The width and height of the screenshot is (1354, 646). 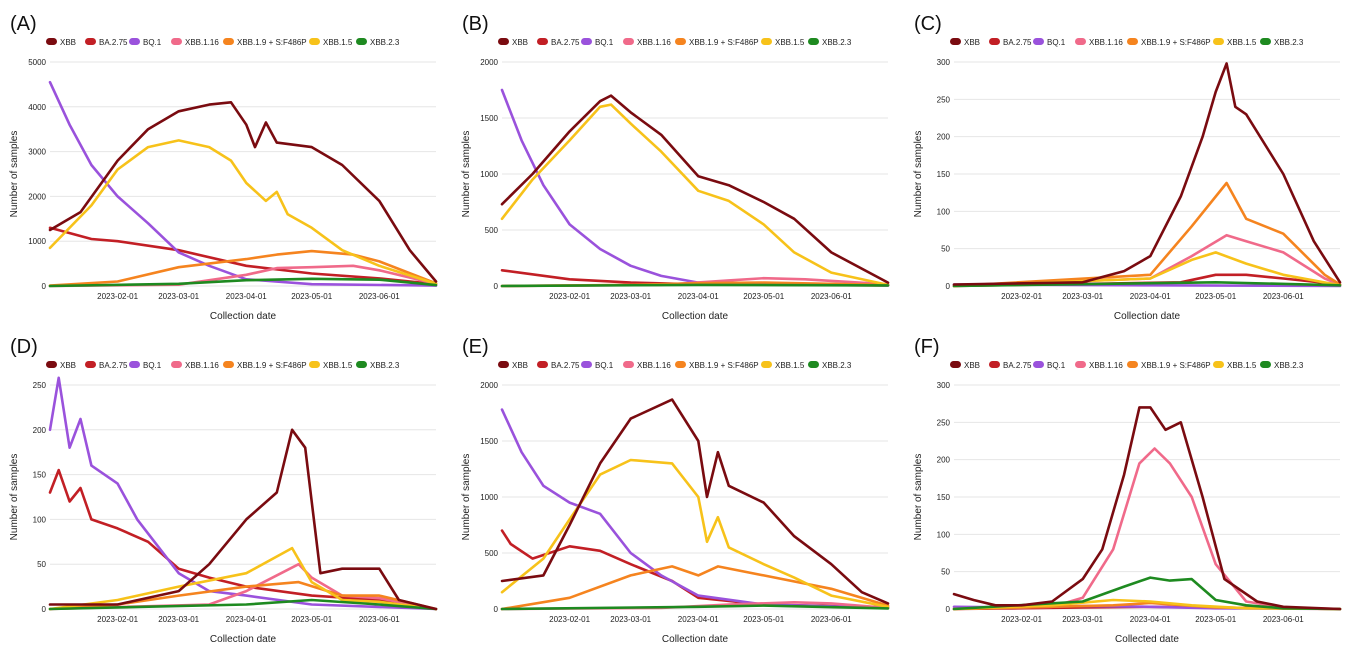 I want to click on x-tick-label: 2023-03-01, so click(x=630, y=619).